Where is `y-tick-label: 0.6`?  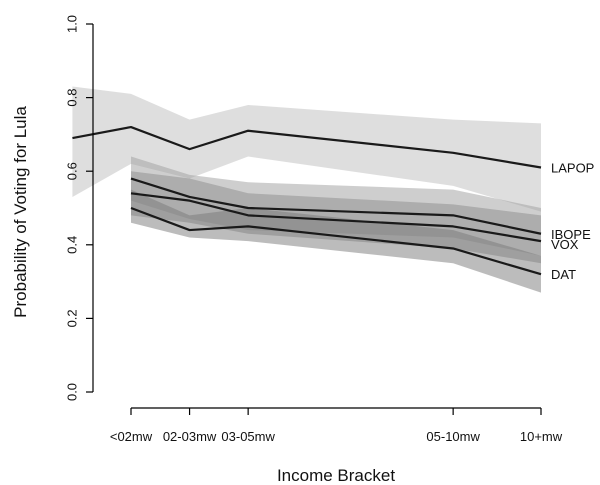 y-tick-label: 0.6 is located at coordinates (71, 171).